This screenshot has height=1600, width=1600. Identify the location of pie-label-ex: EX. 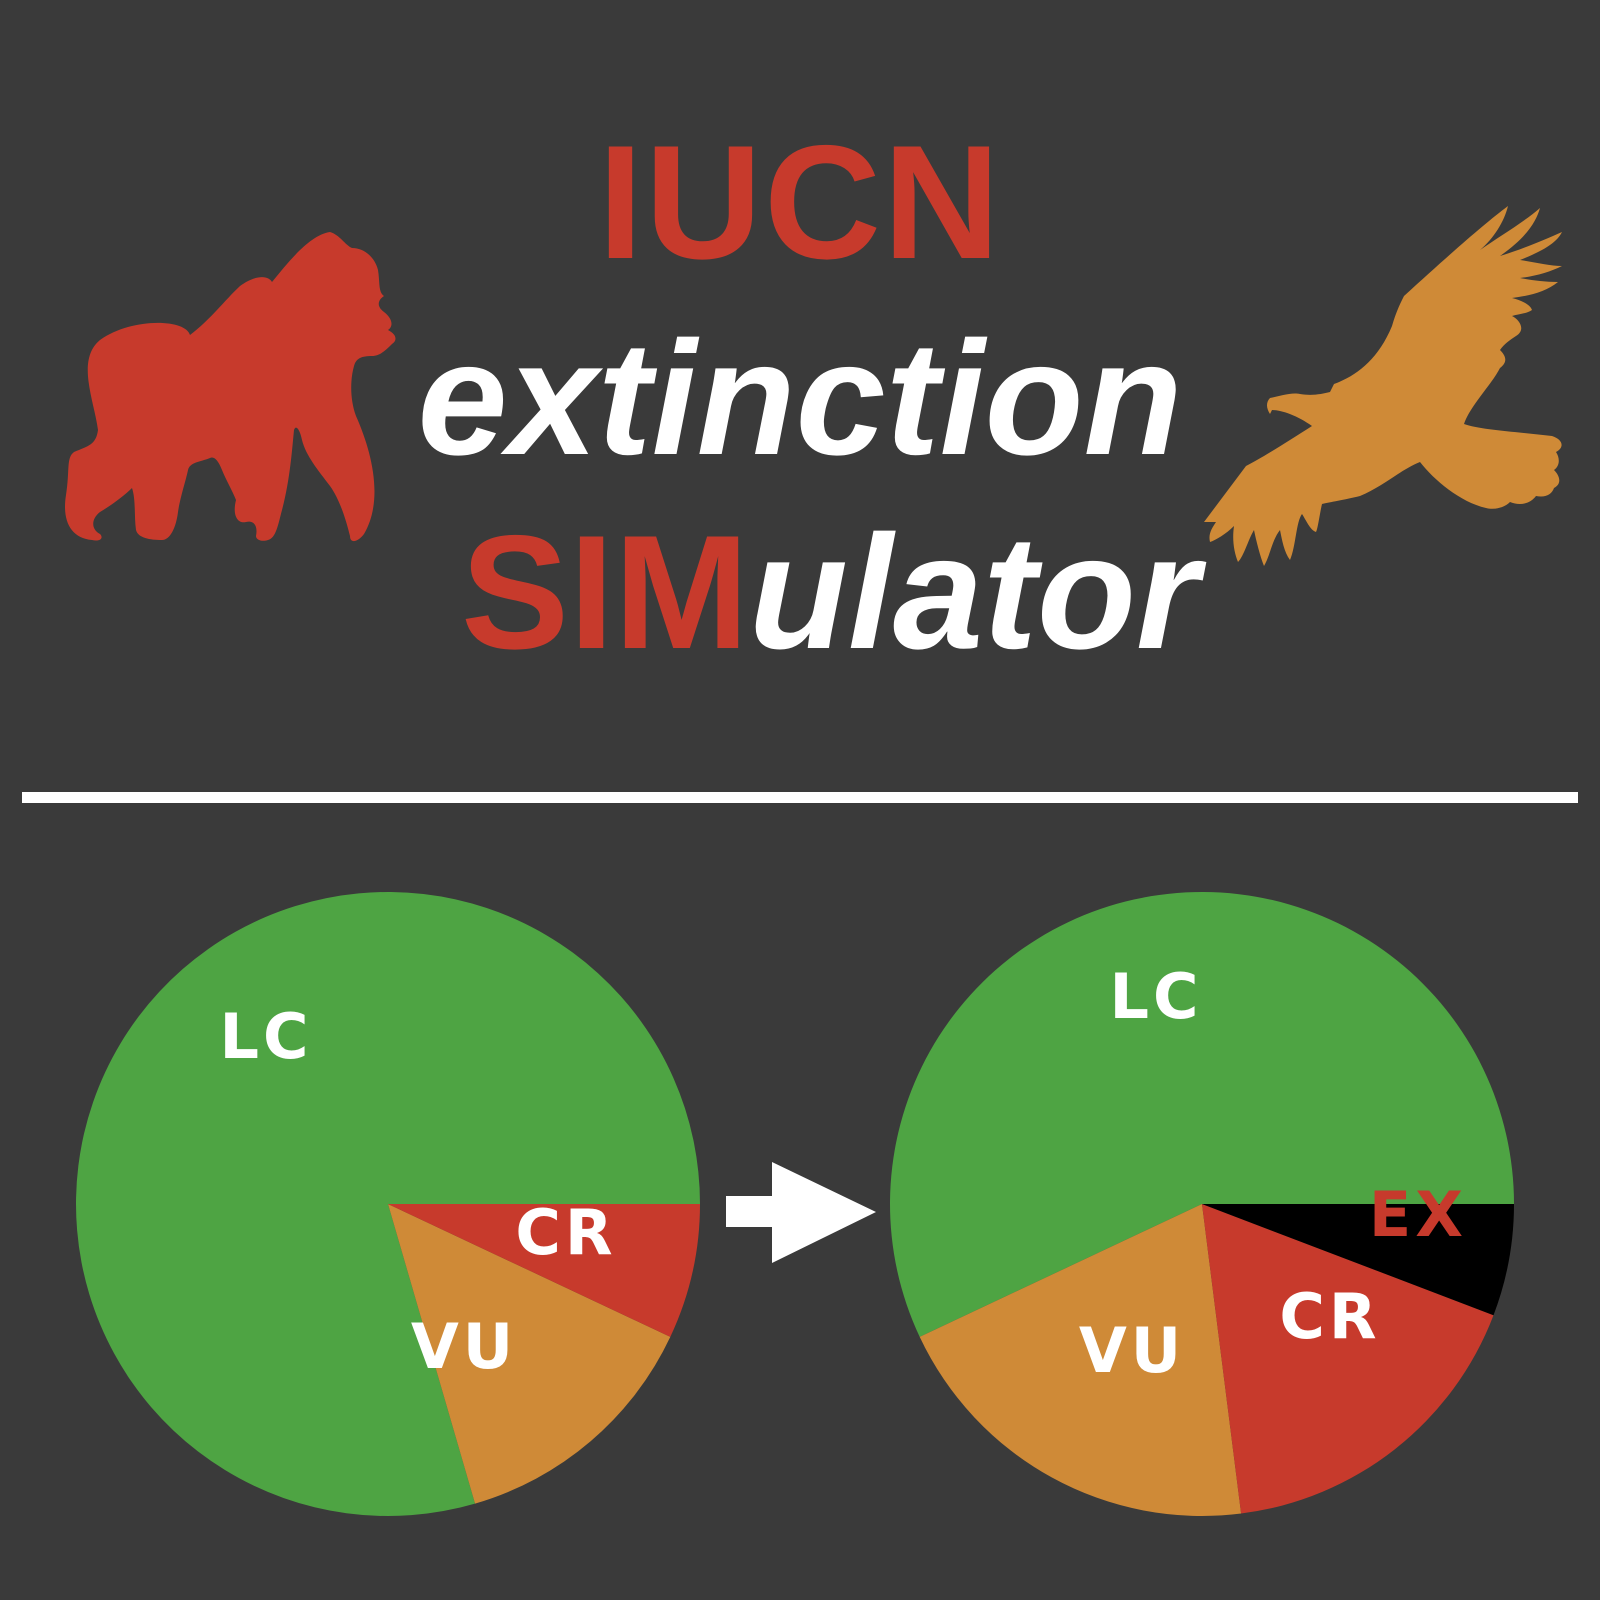
(1418, 1214).